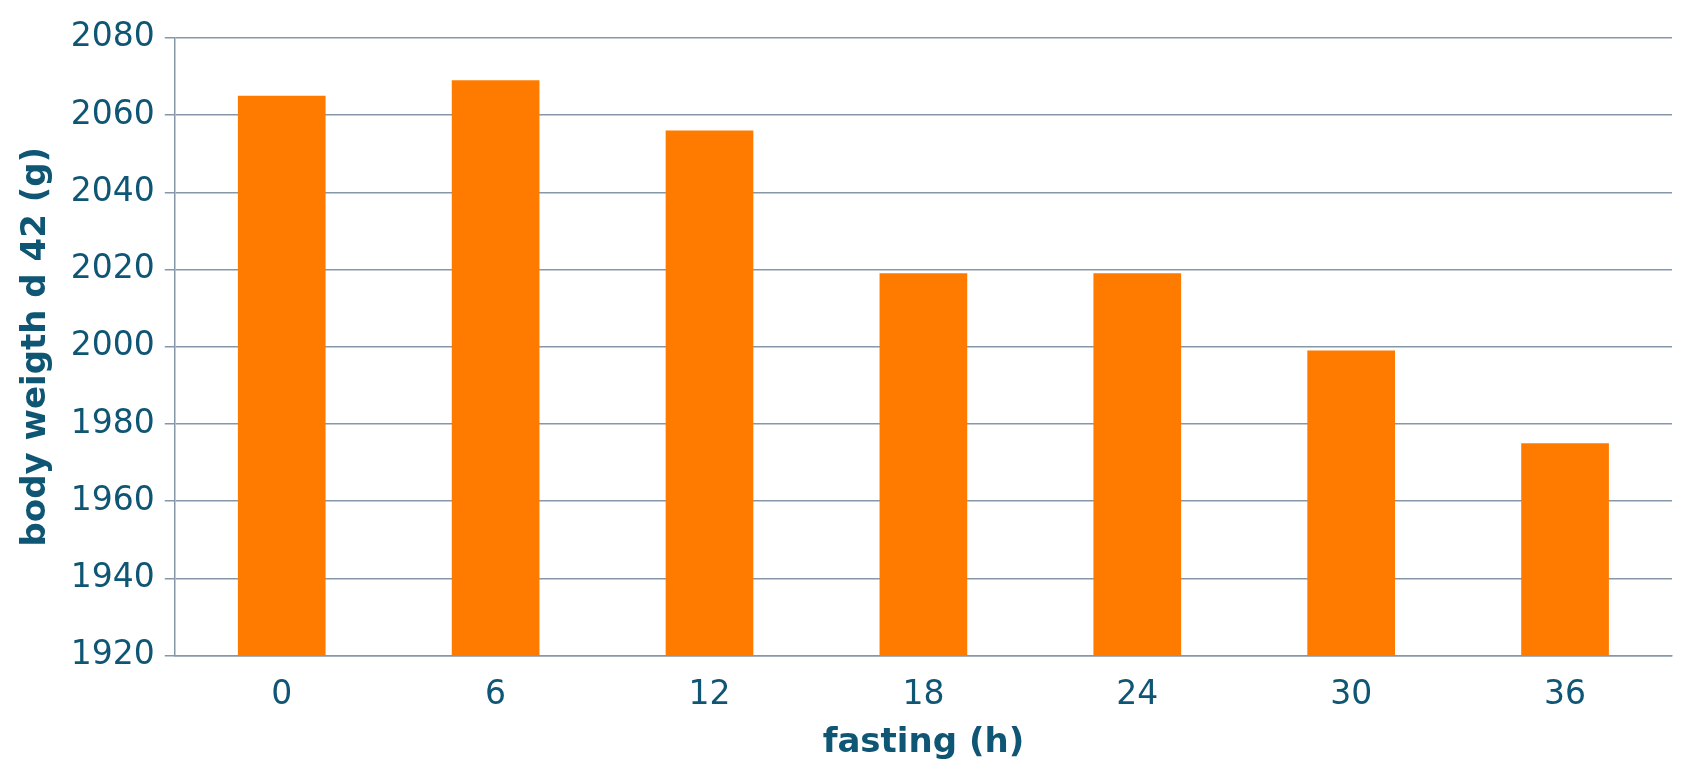 This screenshot has width=1684, height=774. Describe the element at coordinates (1351, 692) in the screenshot. I see `x-tick-label: 30` at that location.